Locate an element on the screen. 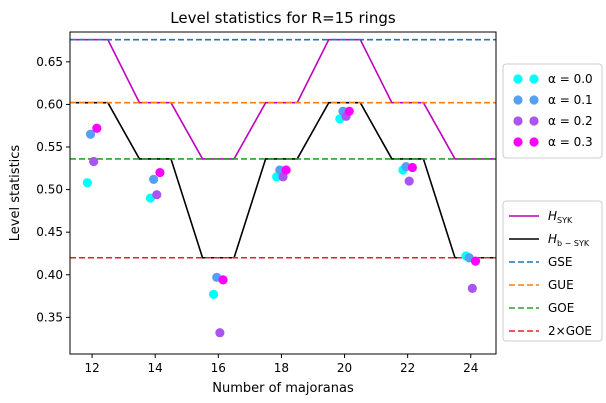 This screenshot has width=606, height=403. legend-lines-frame is located at coordinates (552, 271).